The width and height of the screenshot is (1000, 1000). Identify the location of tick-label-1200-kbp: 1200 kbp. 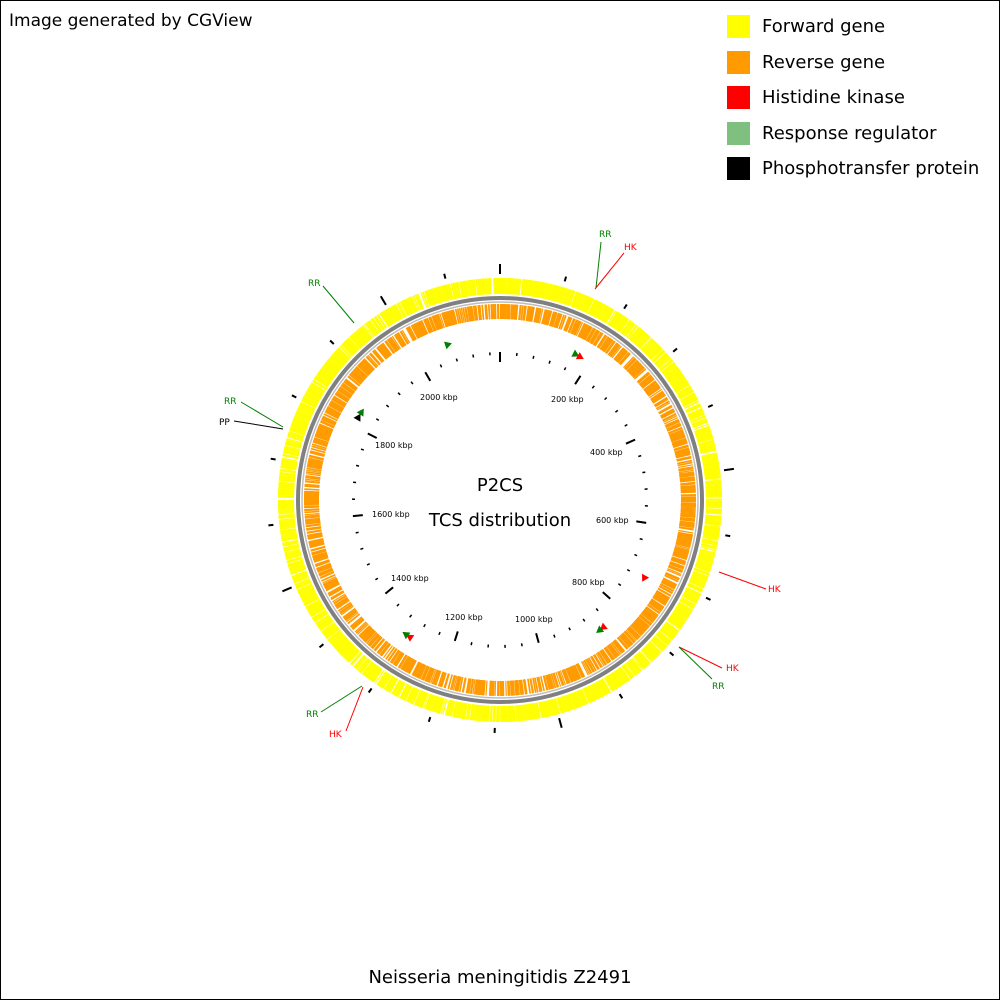
(464, 617).